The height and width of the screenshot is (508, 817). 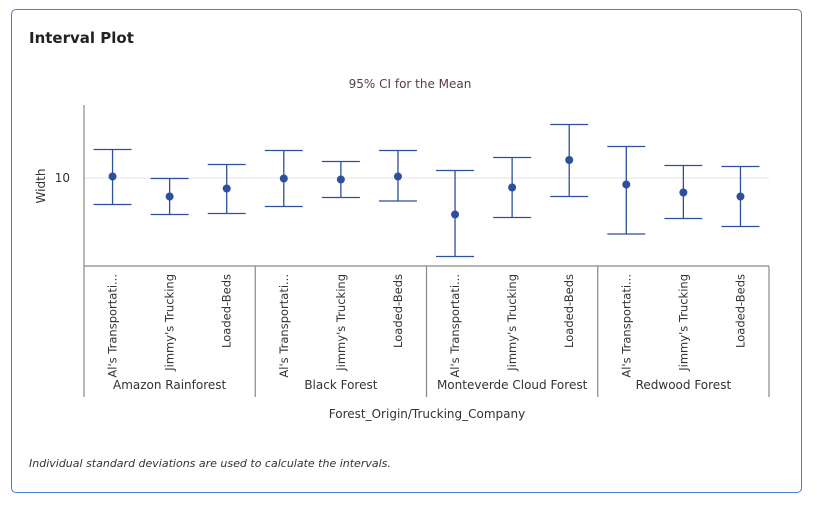 I want to click on y-tick-label: 10, so click(x=62, y=178).